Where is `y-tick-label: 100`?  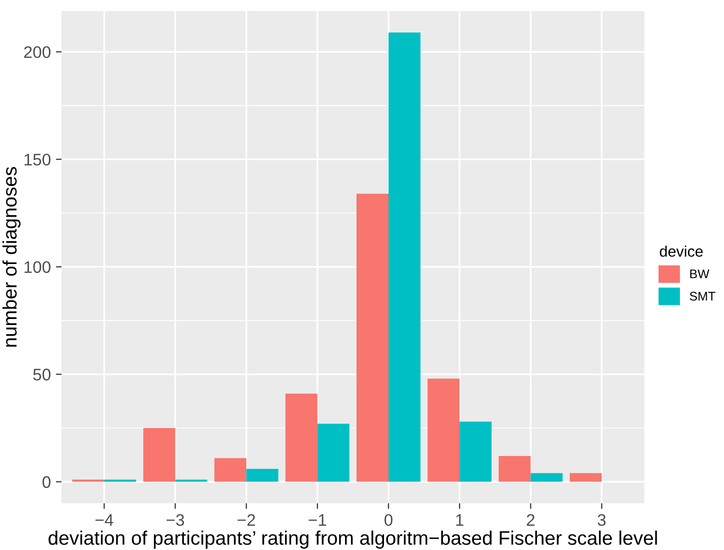
y-tick-label: 100 is located at coordinates (37, 267).